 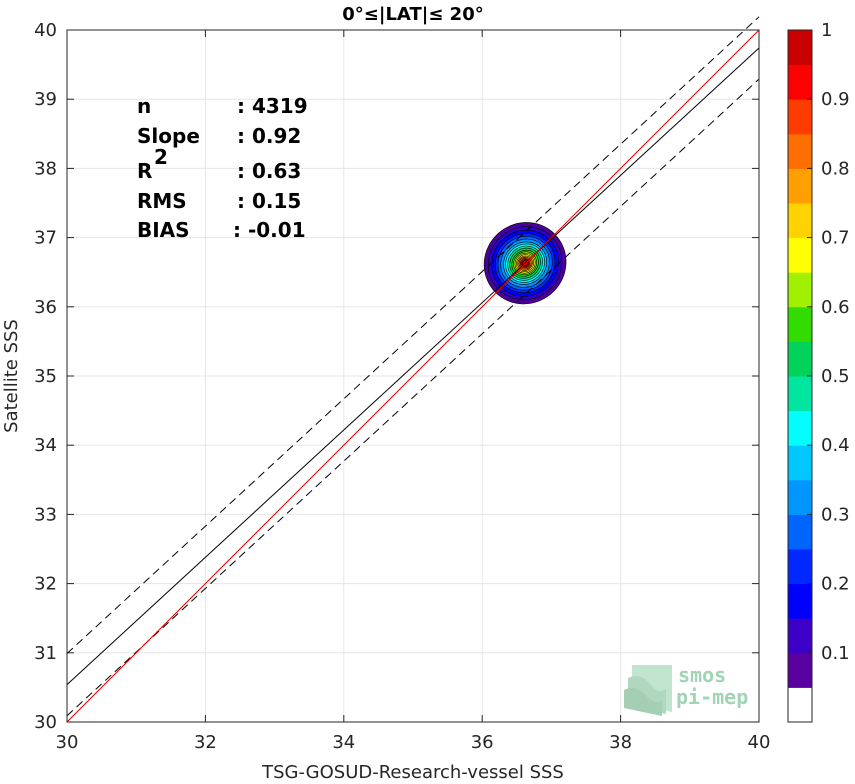 I want to click on y-tick-label: 31, so click(x=45, y=653).